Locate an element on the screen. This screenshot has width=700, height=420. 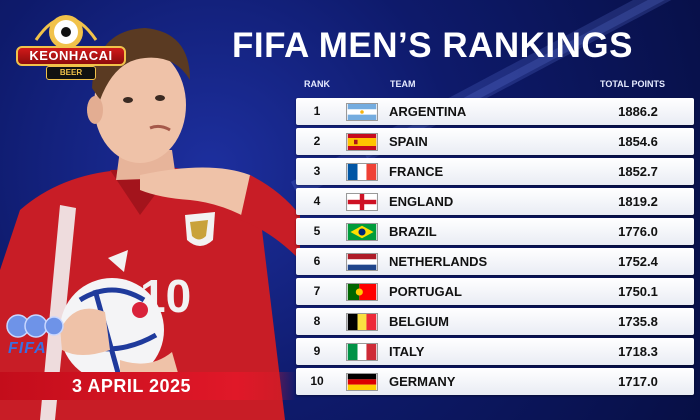
brand-logo: KEONHACAI BEER is located at coordinates (66, 46).